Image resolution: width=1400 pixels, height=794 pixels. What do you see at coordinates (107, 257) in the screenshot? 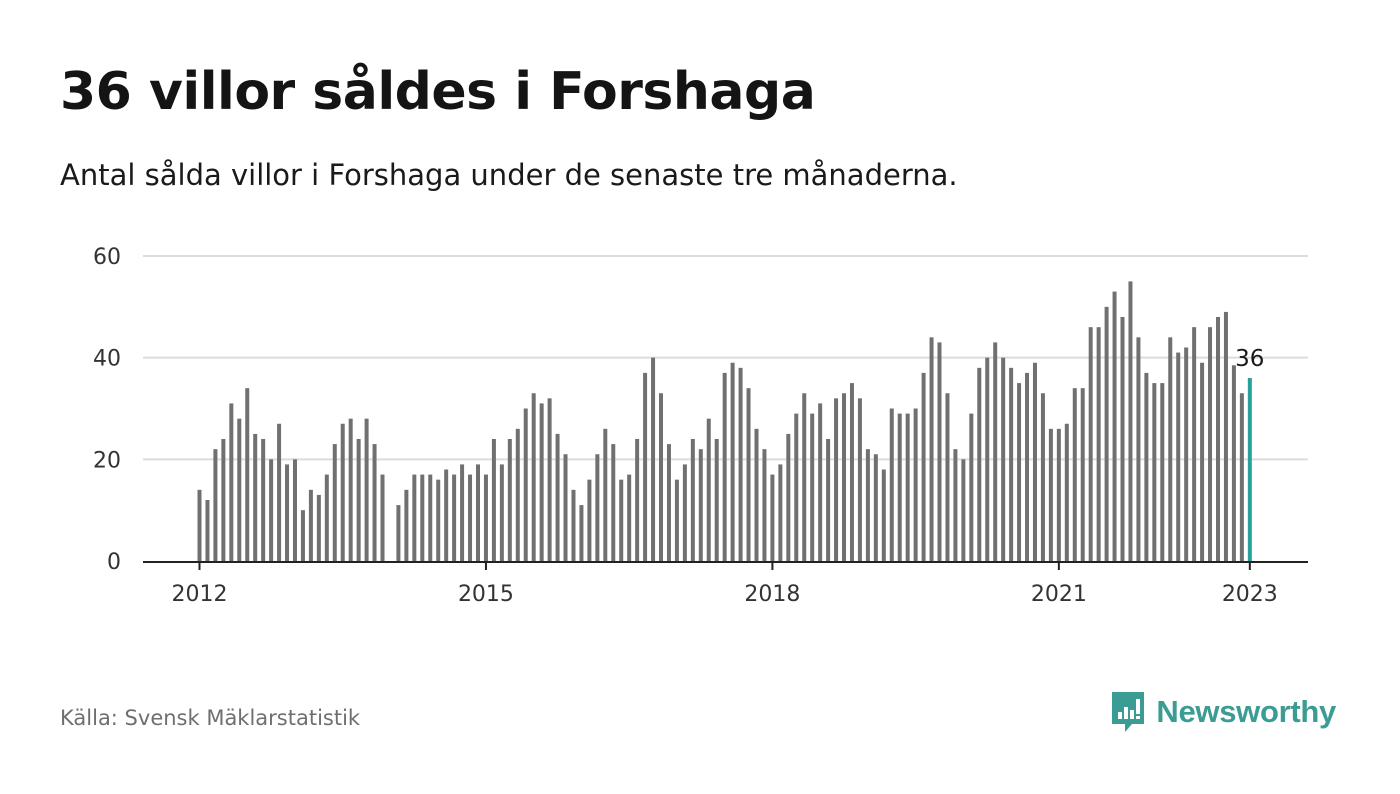
I see `y-tick-label: 60` at bounding box center [107, 257].